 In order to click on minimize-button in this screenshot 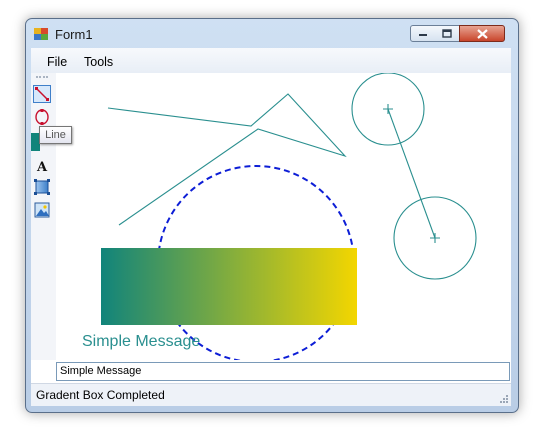, I will do `click(423, 33)`.